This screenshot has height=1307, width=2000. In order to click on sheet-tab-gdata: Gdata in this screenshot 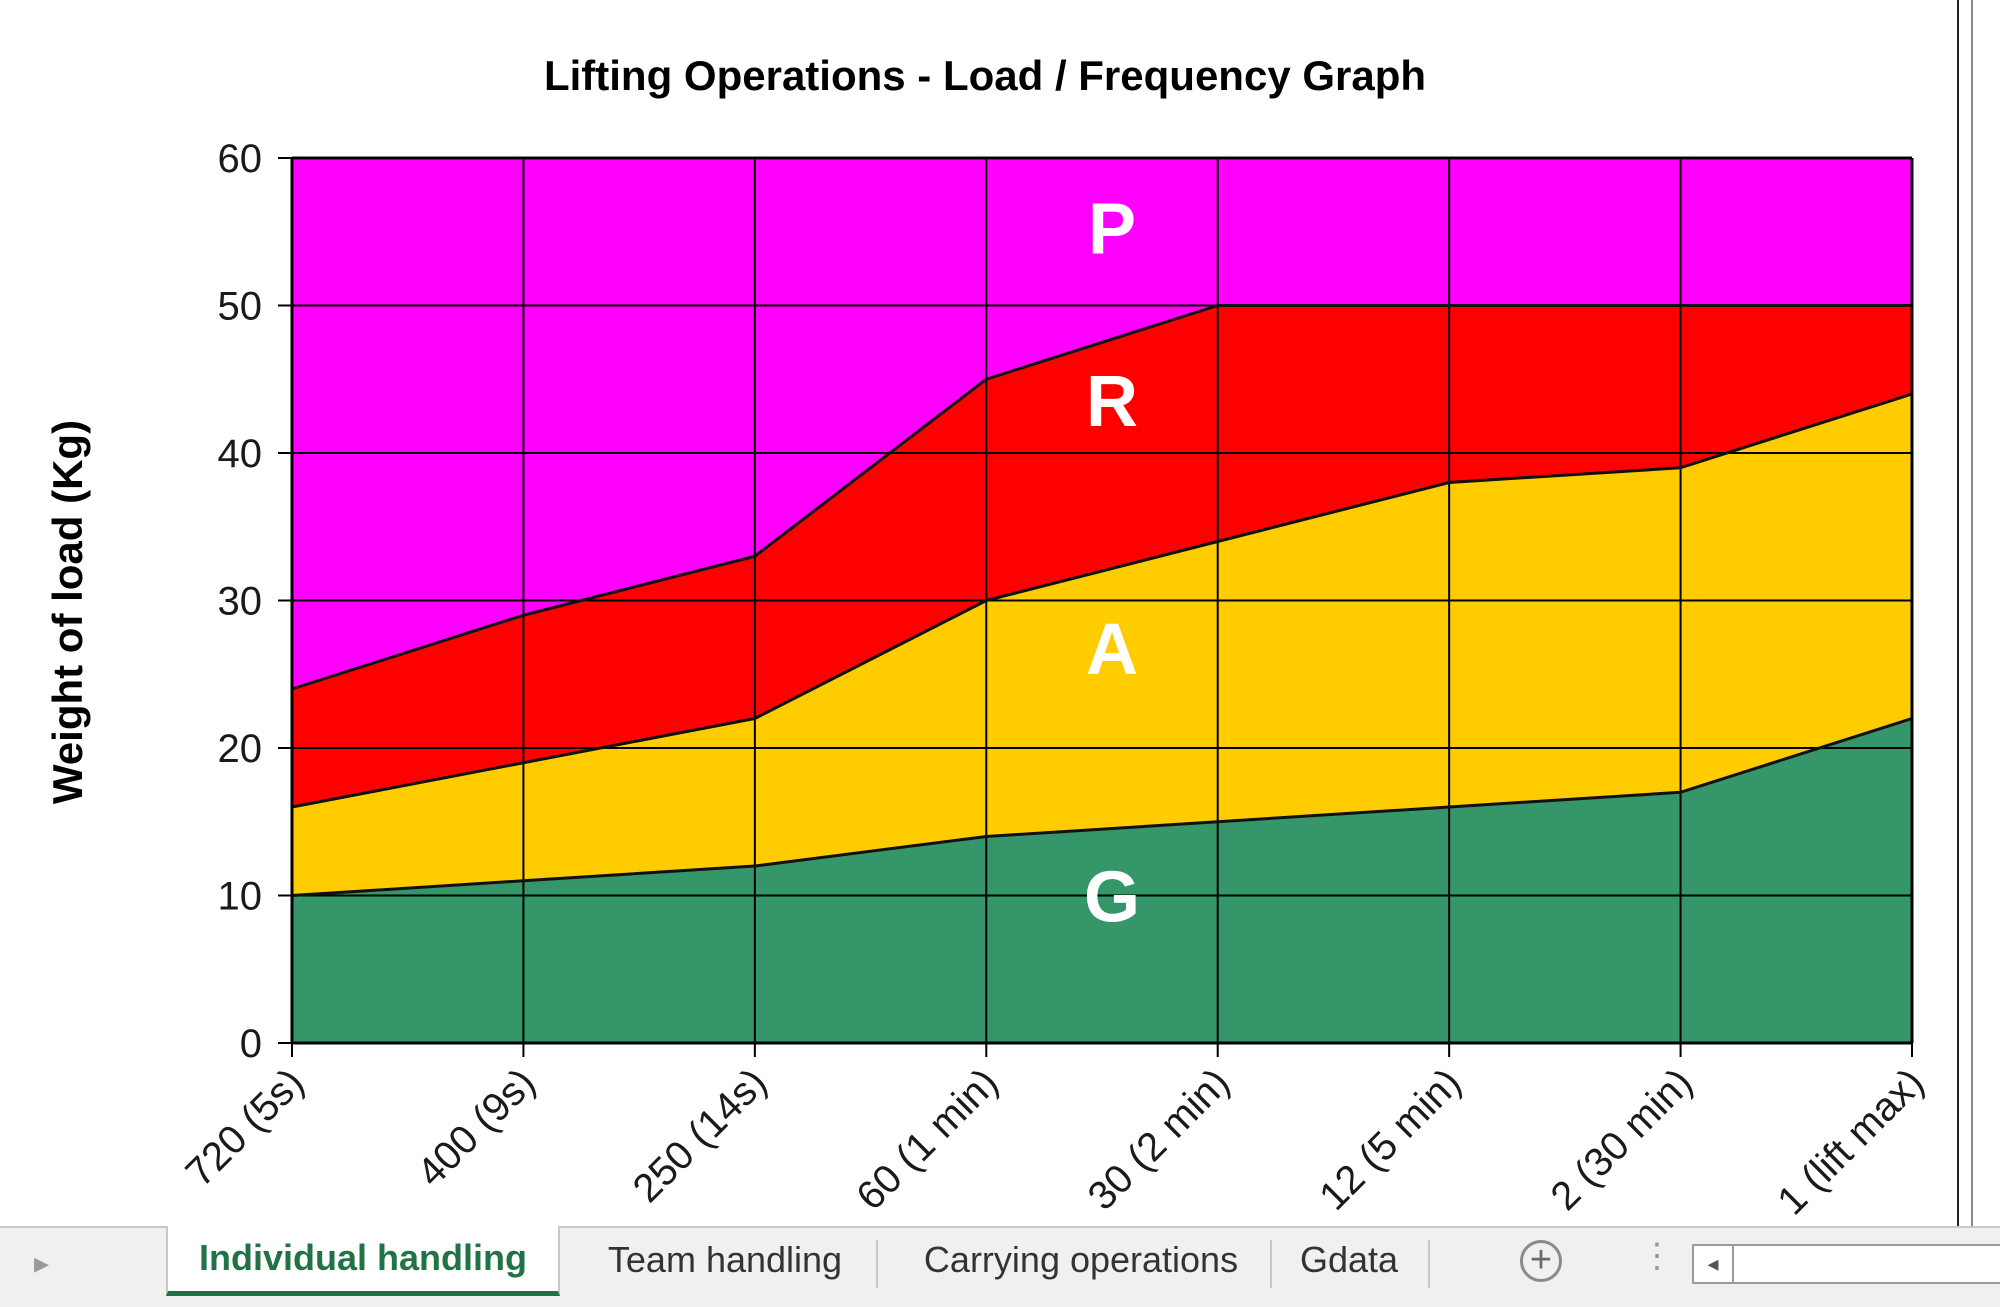, I will do `click(1349, 1259)`.